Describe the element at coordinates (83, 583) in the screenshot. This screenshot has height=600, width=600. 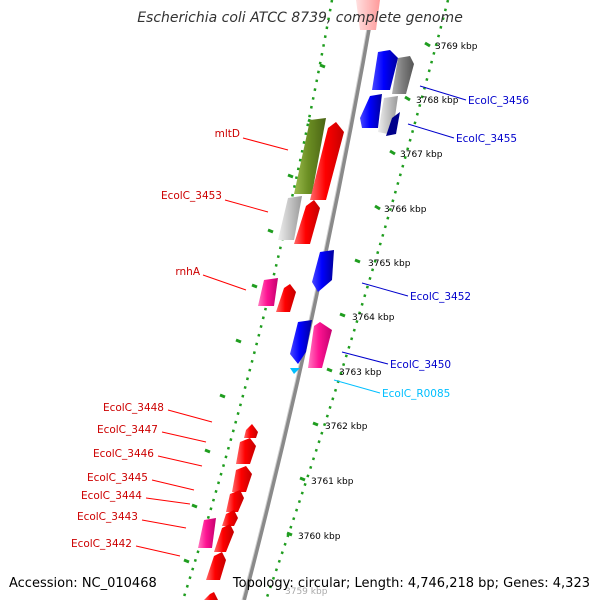
I see `accession-text: Accession: NC_010468` at that location.